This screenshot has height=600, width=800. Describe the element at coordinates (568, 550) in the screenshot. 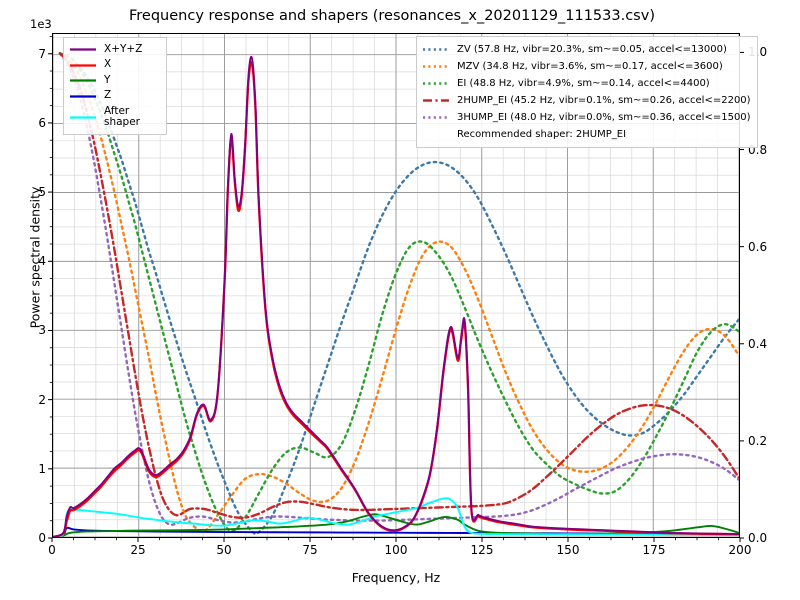

I see `x-tick-label: 150` at that location.